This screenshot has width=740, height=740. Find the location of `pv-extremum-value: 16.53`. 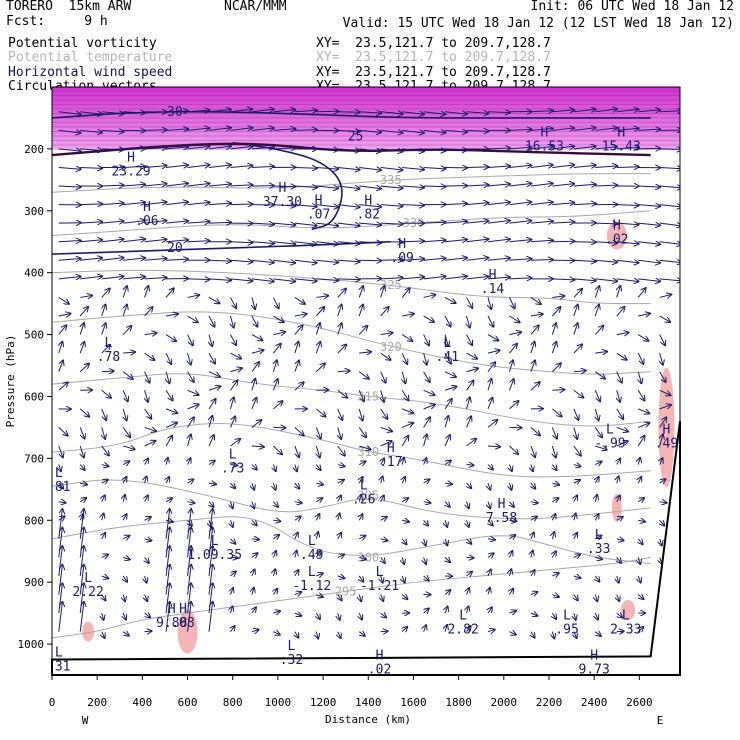

pv-extremum-value: 16.53 is located at coordinates (544, 147).